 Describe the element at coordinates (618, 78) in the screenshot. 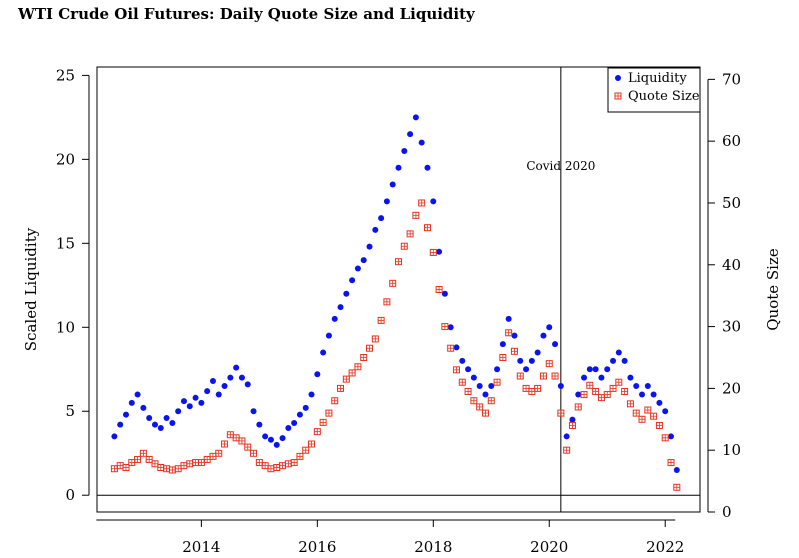

I see `legend-marker-liquidity` at that location.